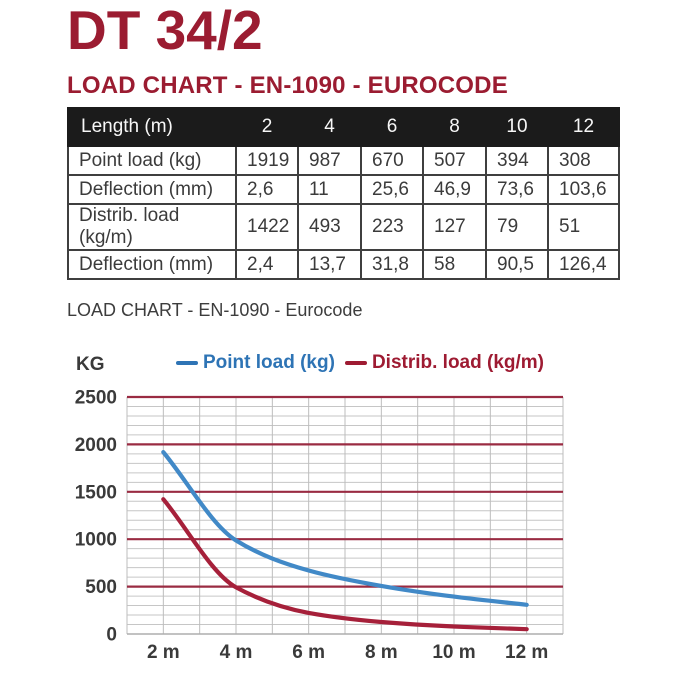 The width and height of the screenshot is (700, 700). What do you see at coordinates (392, 127) in the screenshot?
I see `table-header-cell: 6` at bounding box center [392, 127].